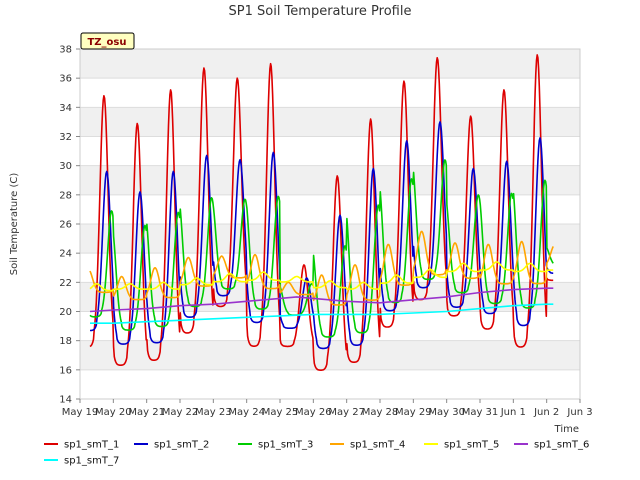 The image size is (640, 480). What do you see at coordinates (579, 412) in the screenshot?
I see `x-tick-label: Jun 3` at bounding box center [579, 412].